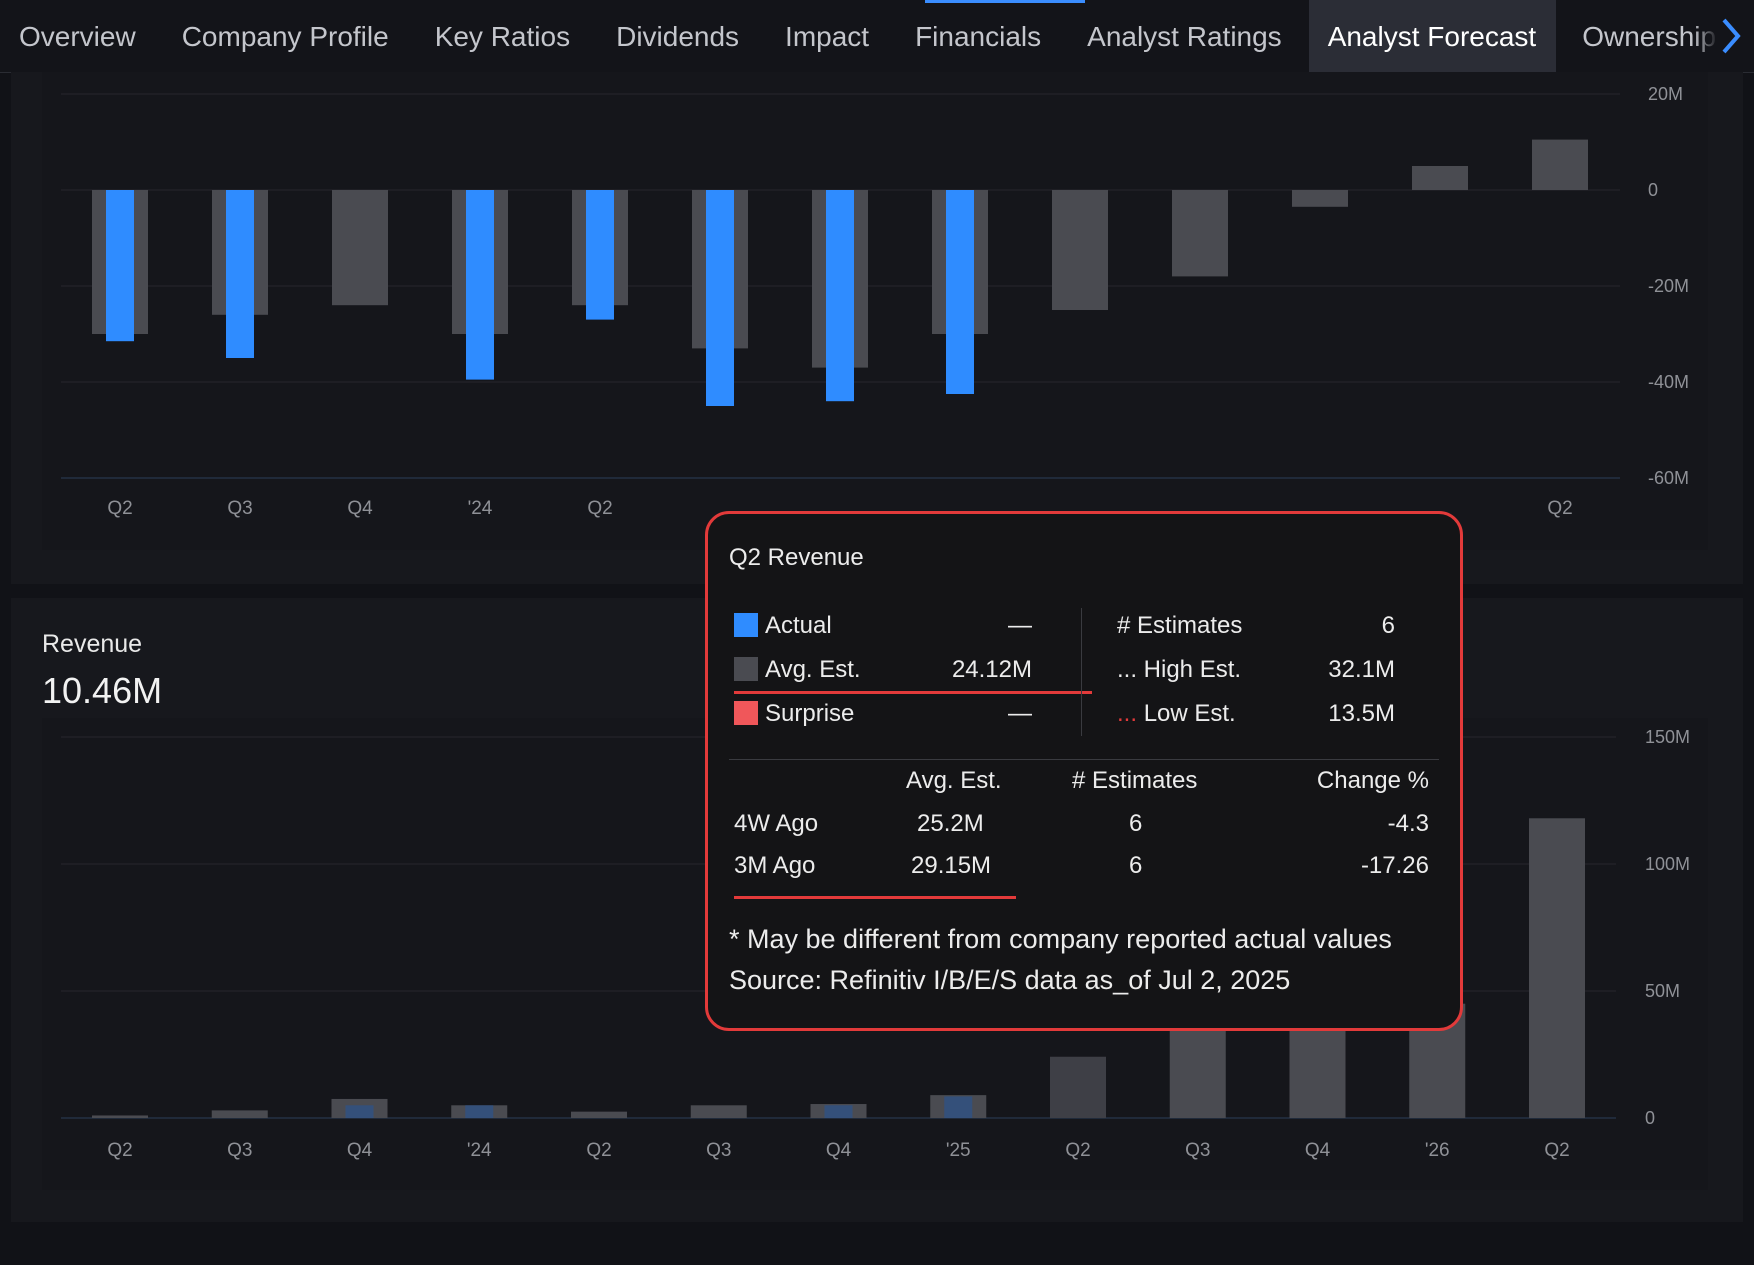 This screenshot has height=1265, width=1754. Describe the element at coordinates (102, 690) in the screenshot. I see `revenue-value: 10.46M` at that location.